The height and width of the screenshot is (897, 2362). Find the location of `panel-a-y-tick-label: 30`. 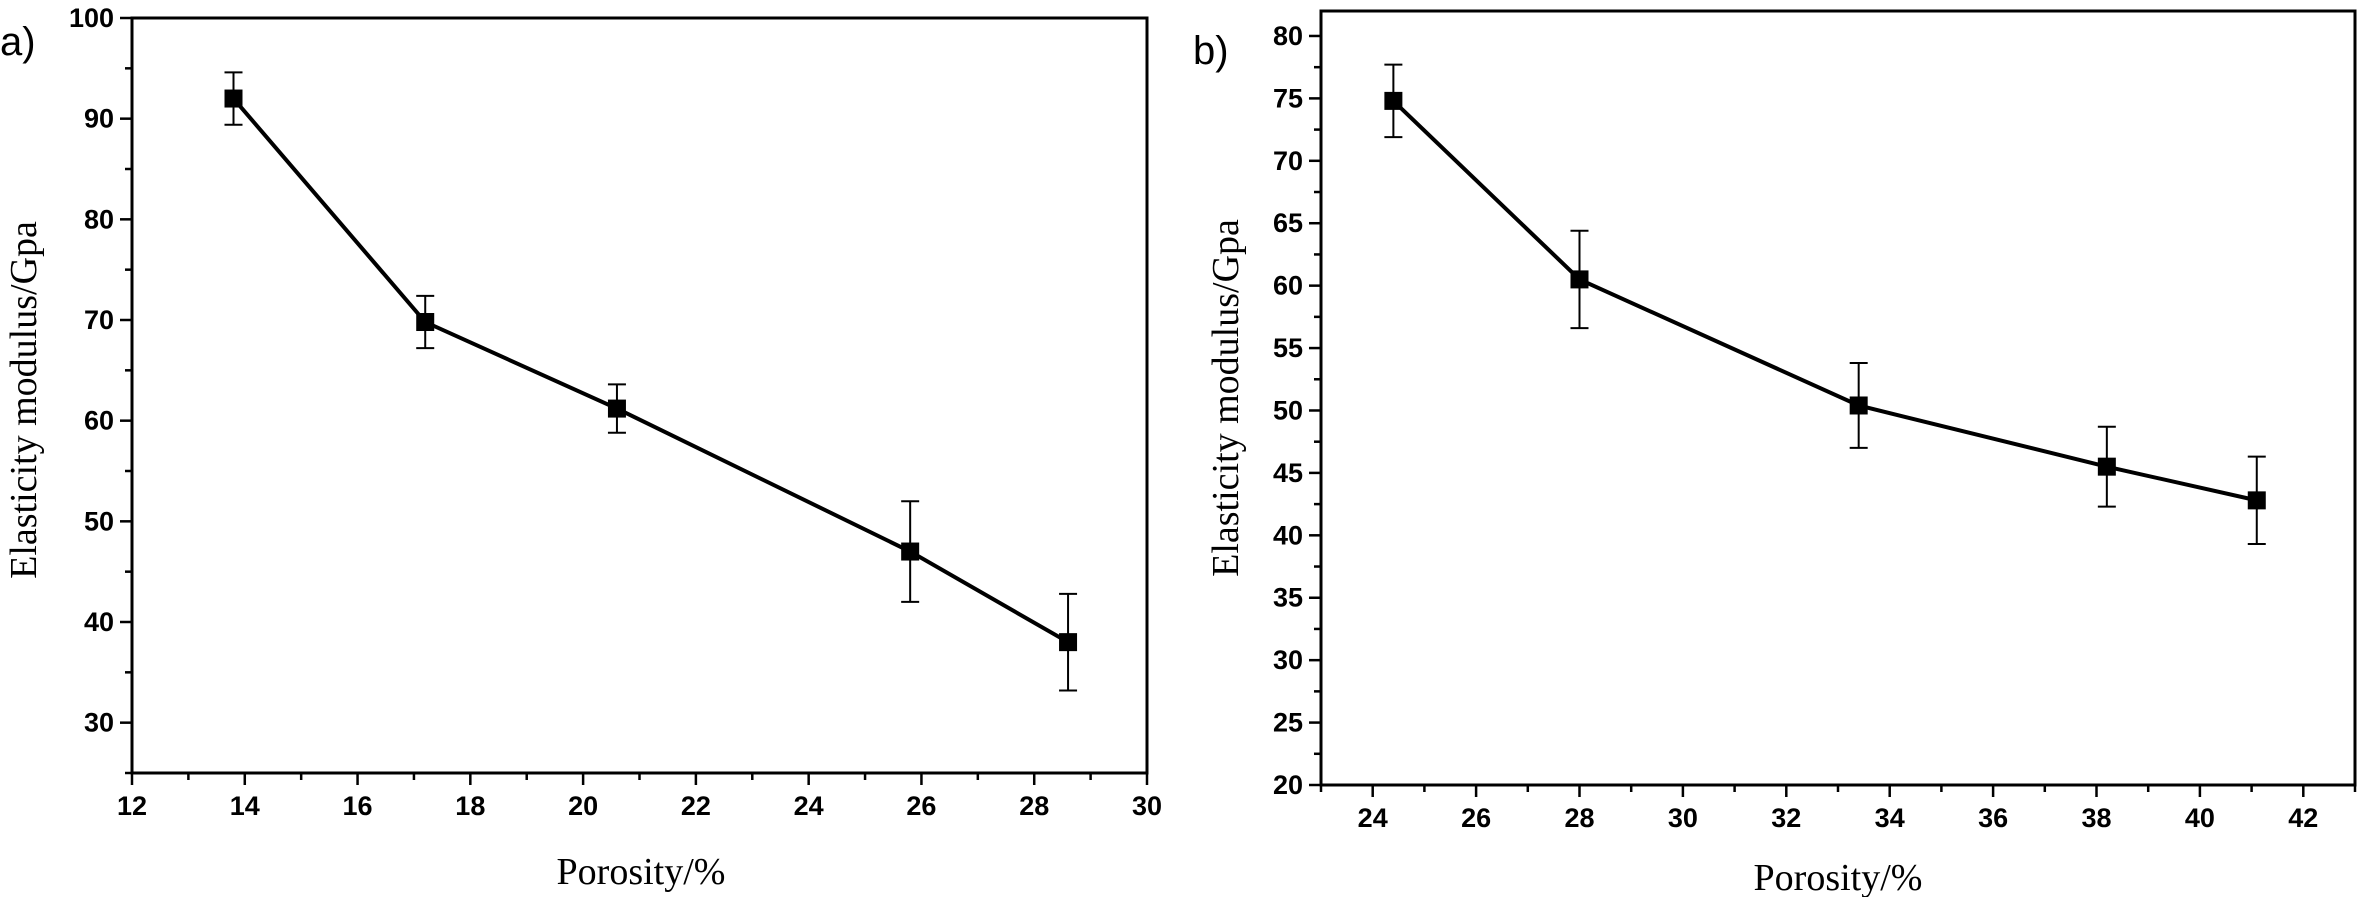

panel-a-y-tick-label: 30 is located at coordinates (99, 723).